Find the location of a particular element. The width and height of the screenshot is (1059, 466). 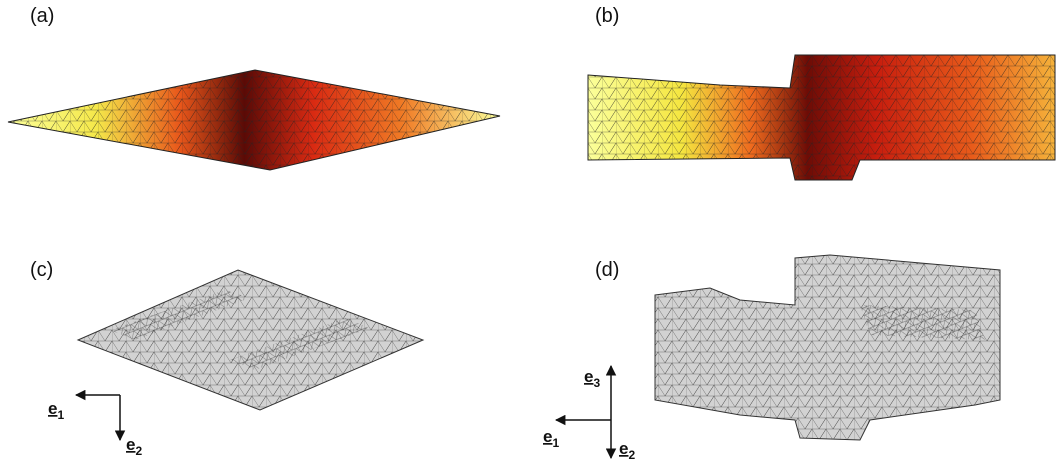

panel-label: (a) is located at coordinates (42, 16).